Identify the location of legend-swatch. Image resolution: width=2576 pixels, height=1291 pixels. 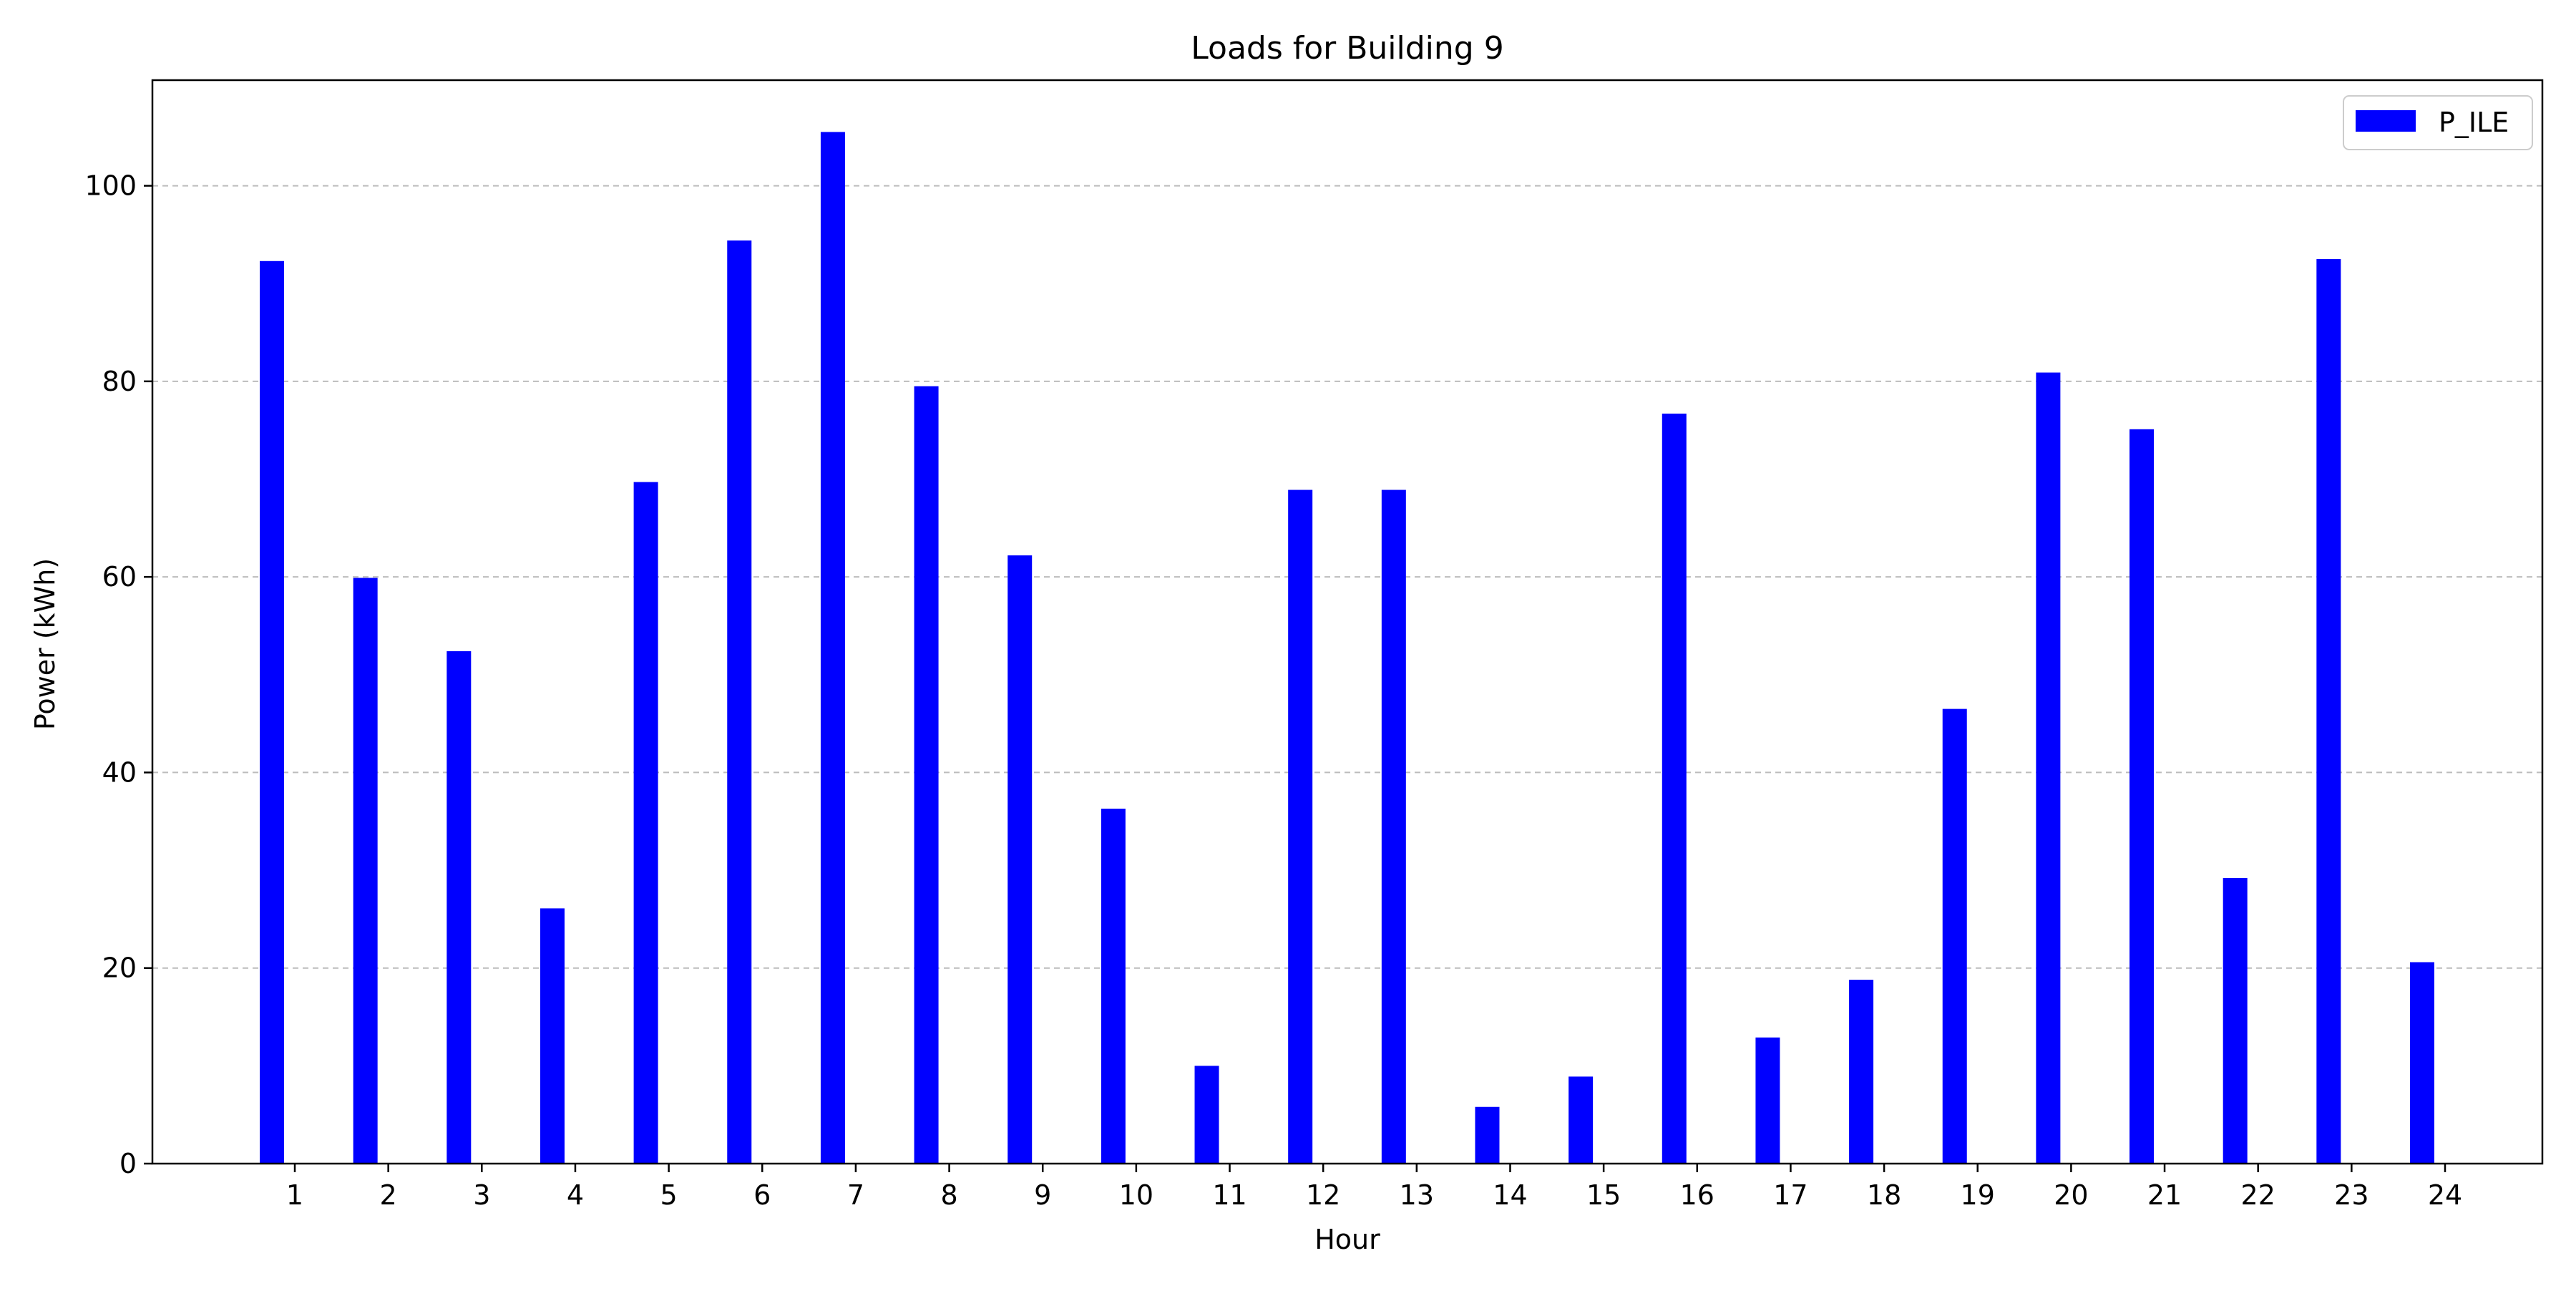
(2386, 121).